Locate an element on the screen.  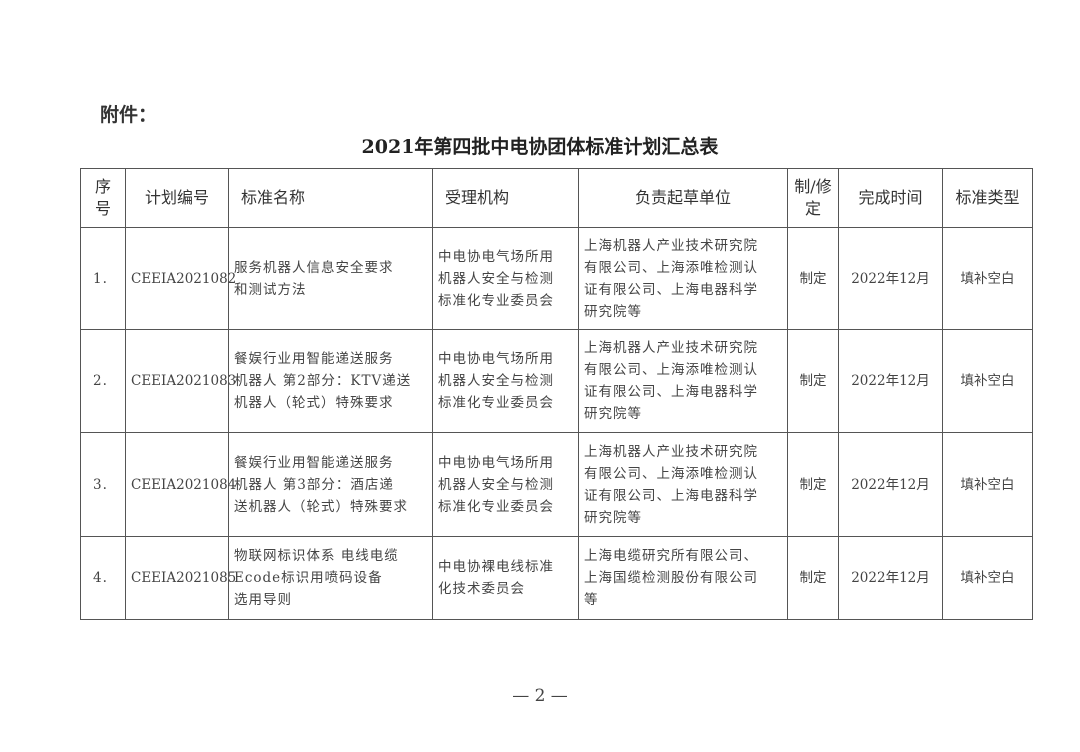
header-org: 受理机构 is located at coordinates (505, 198).